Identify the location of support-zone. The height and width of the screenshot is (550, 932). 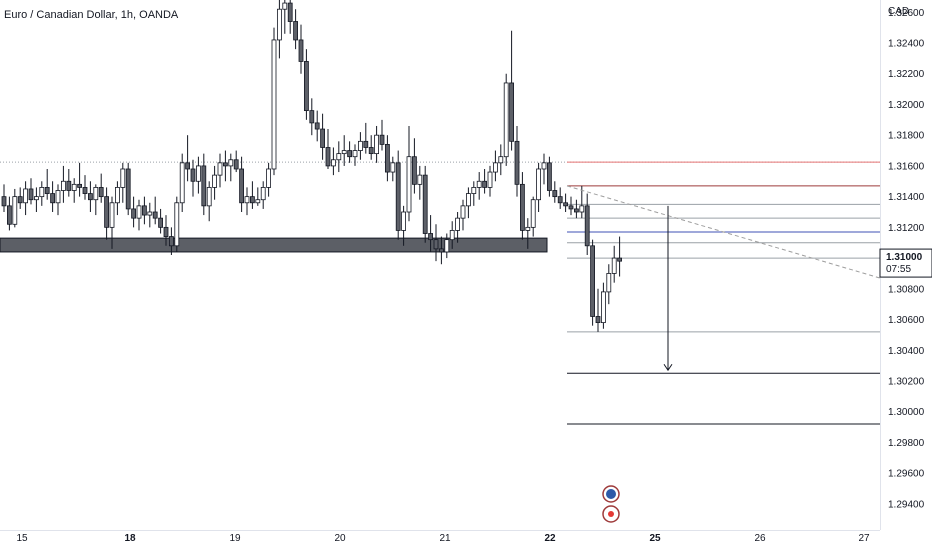
(274, 245).